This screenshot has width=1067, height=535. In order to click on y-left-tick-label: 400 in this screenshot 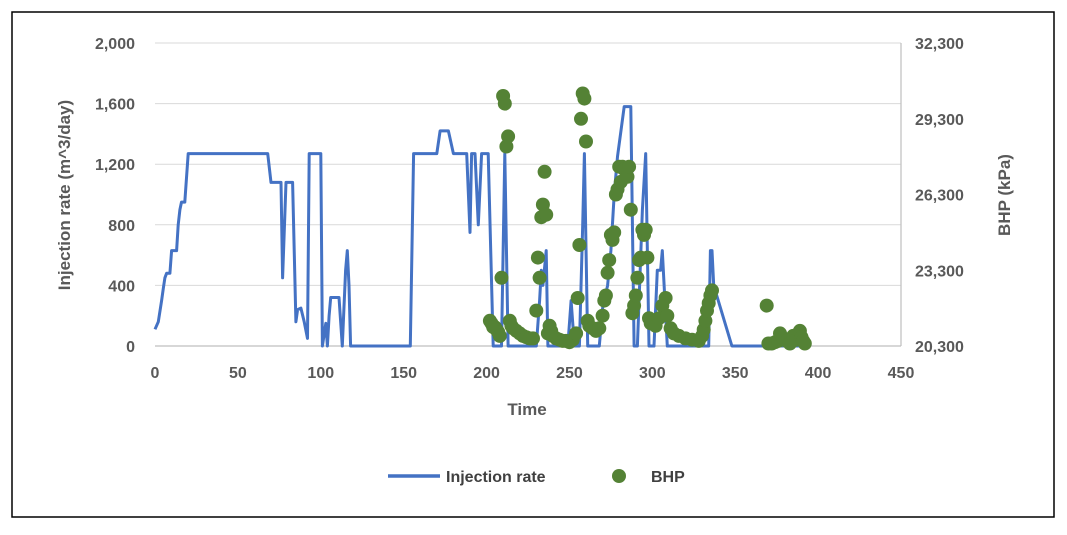, I will do `click(121, 286)`.